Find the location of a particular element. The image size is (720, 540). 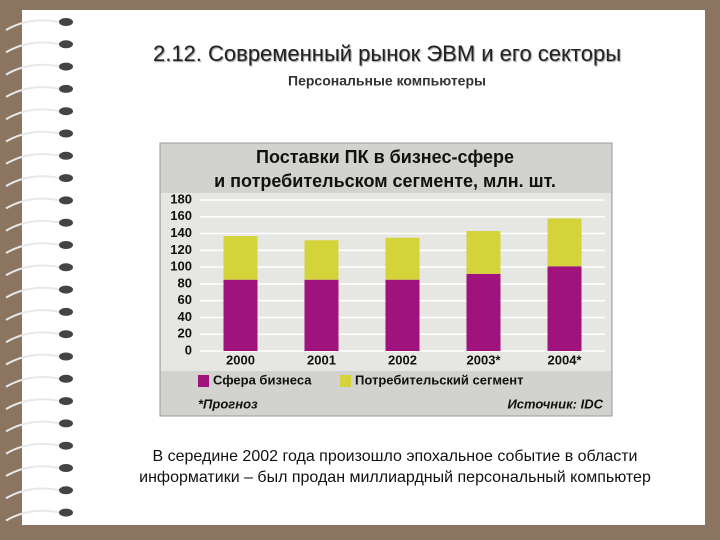

x-tick-label: 2003* is located at coordinates (484, 359).